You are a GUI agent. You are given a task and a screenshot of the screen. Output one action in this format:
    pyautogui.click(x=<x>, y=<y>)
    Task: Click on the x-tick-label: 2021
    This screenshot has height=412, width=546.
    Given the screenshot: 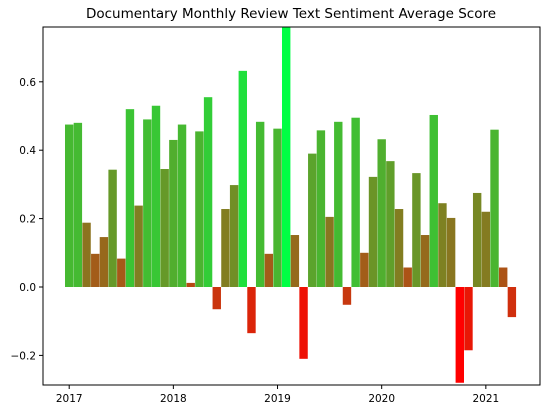 What is the action you would take?
    pyautogui.click(x=485, y=399)
    